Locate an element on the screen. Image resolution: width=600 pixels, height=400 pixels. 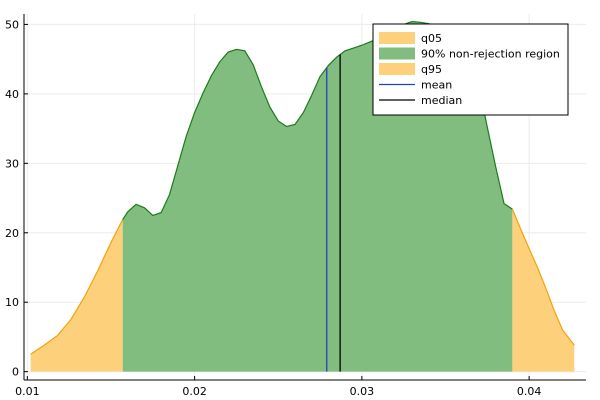
legend-label: q05 is located at coordinates (431, 38).